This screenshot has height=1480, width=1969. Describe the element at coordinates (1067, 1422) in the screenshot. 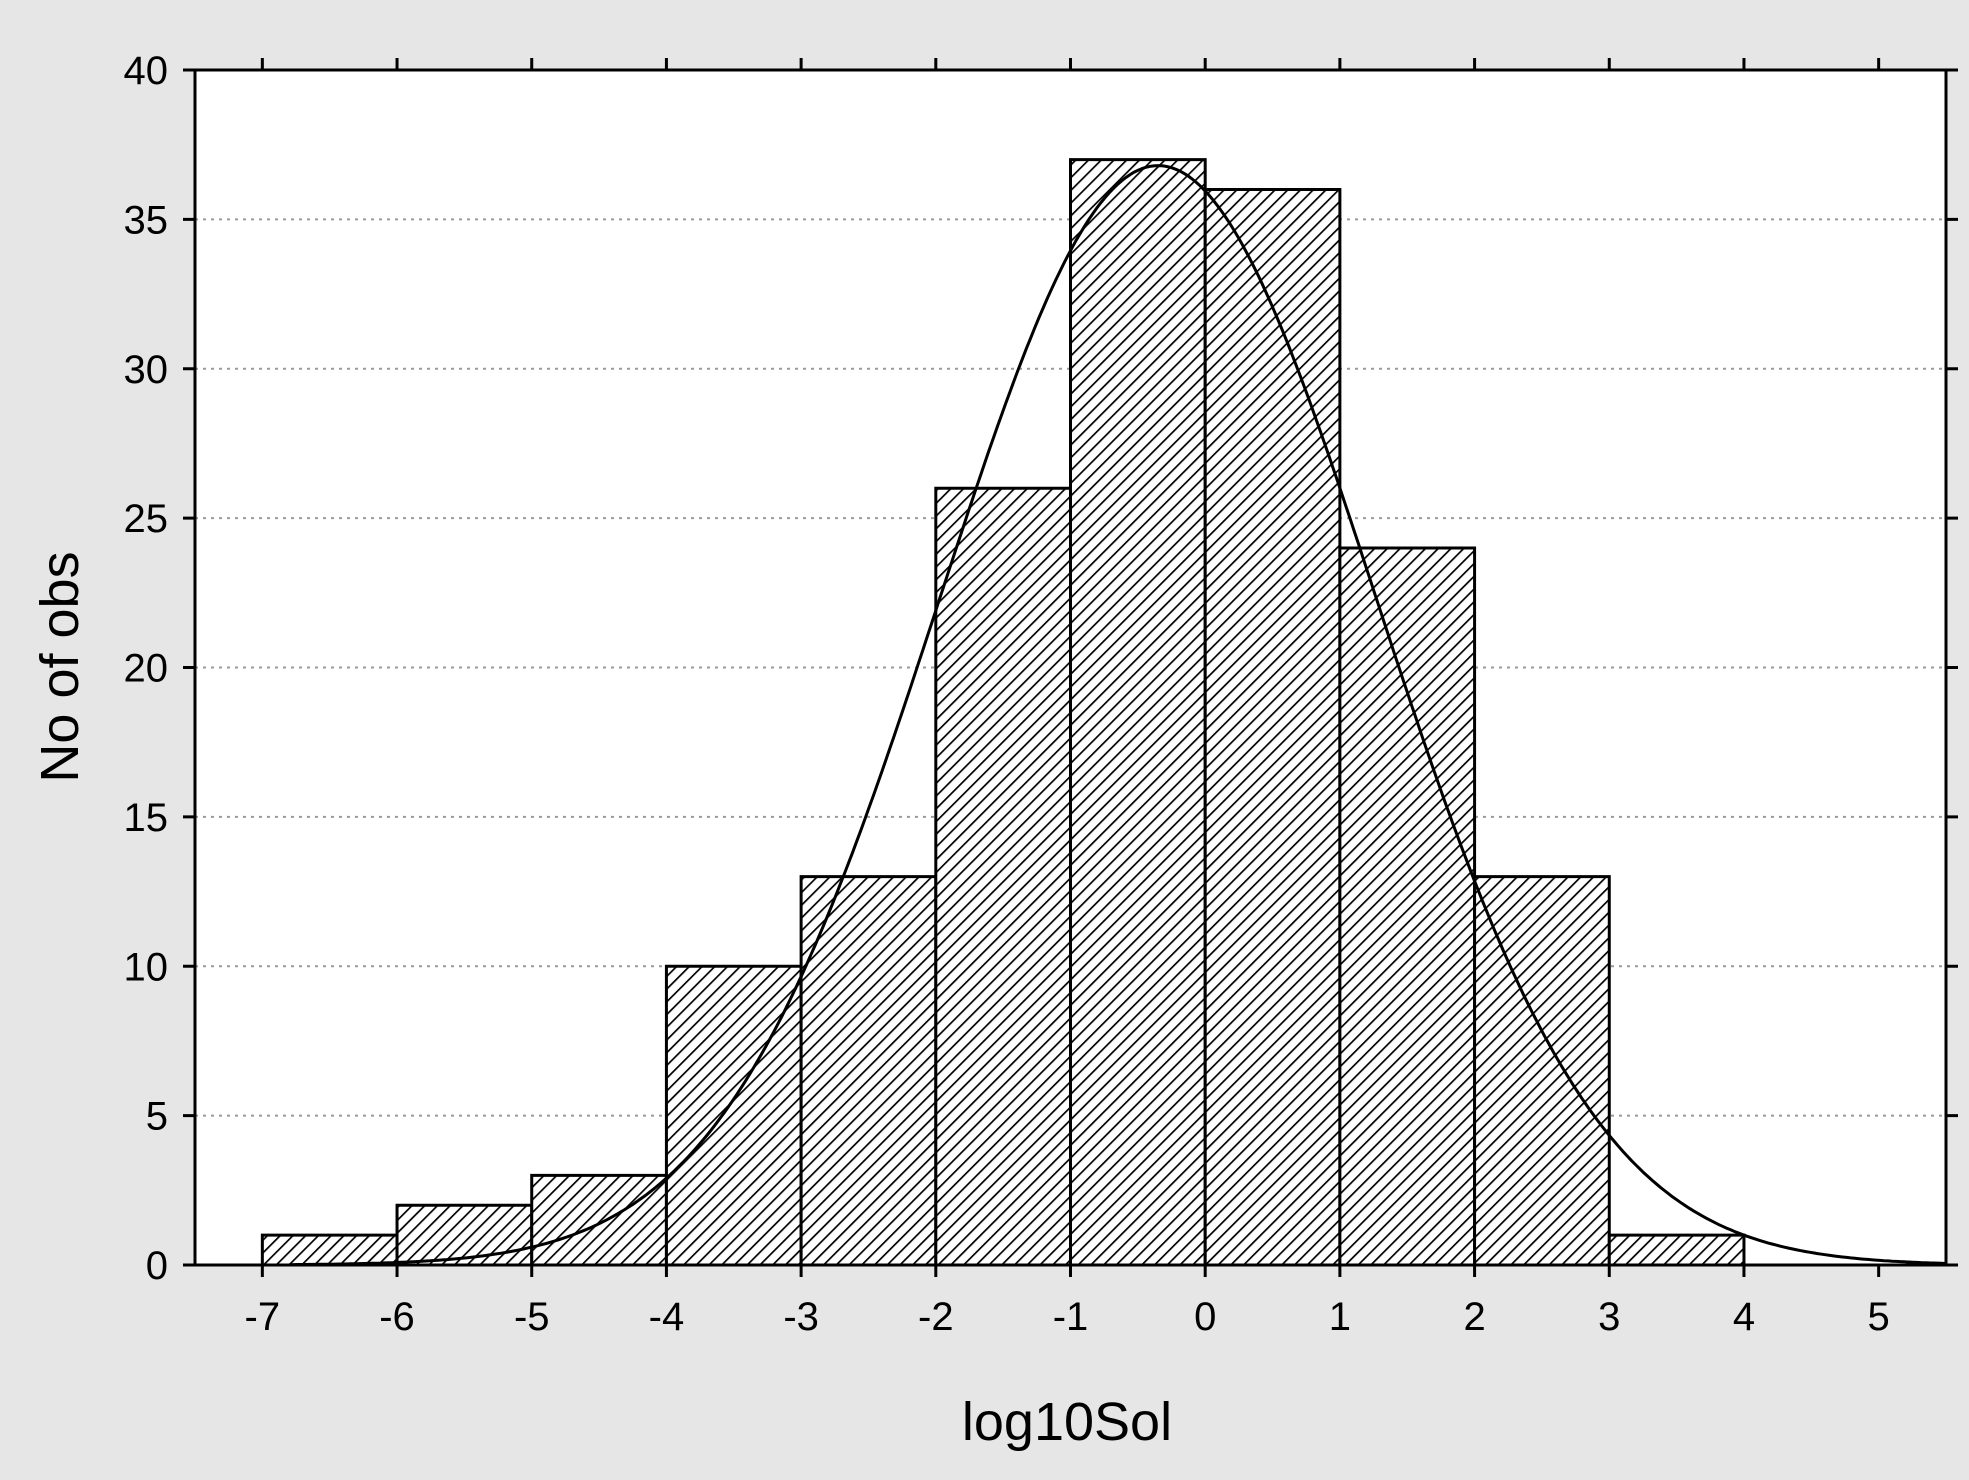

I see `x-axis-label: log10Sol` at that location.